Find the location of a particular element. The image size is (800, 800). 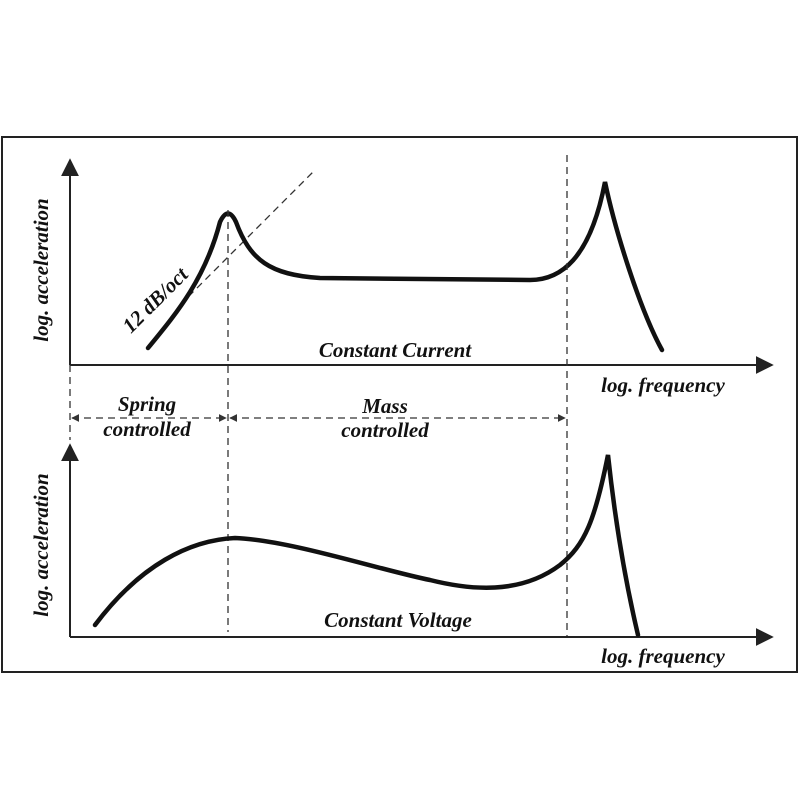

curve-label: Constant Voltage is located at coordinates (398, 620).